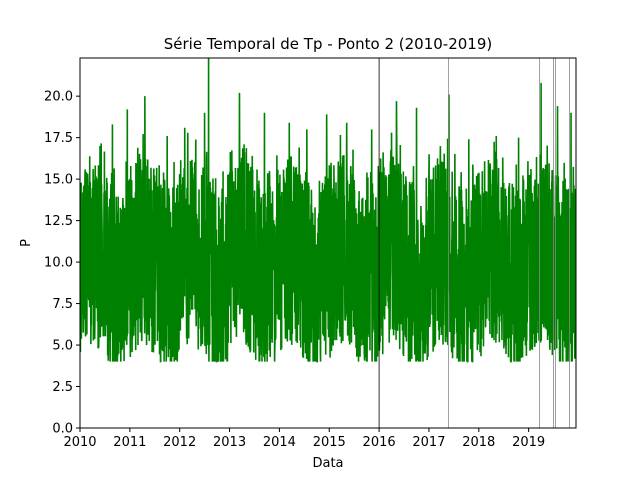 This screenshot has width=640, height=480. I want to click on x-tick-label: 2010, so click(79, 442).